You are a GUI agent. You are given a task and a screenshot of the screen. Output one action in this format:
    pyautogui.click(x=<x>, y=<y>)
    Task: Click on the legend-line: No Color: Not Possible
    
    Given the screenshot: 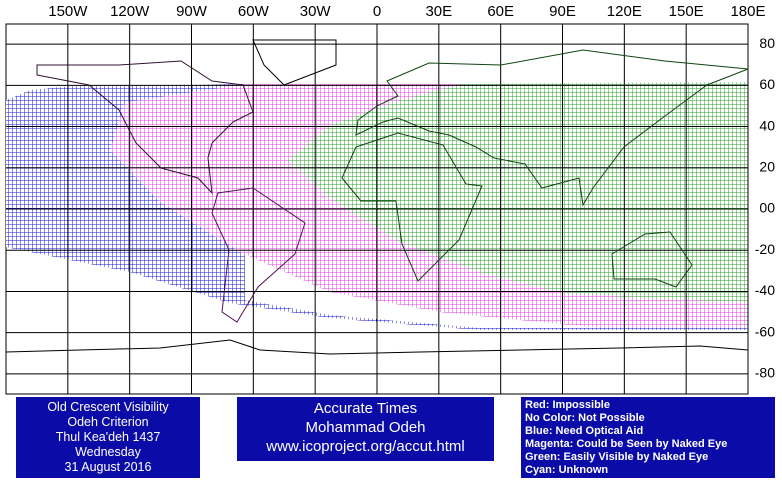 What is the action you would take?
    pyautogui.click(x=585, y=418)
    